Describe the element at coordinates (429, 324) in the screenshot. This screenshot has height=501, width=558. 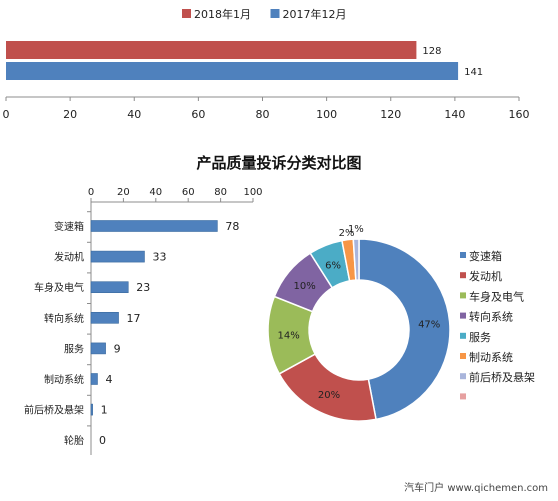
I see `donut-label-0: 47%` at that location.